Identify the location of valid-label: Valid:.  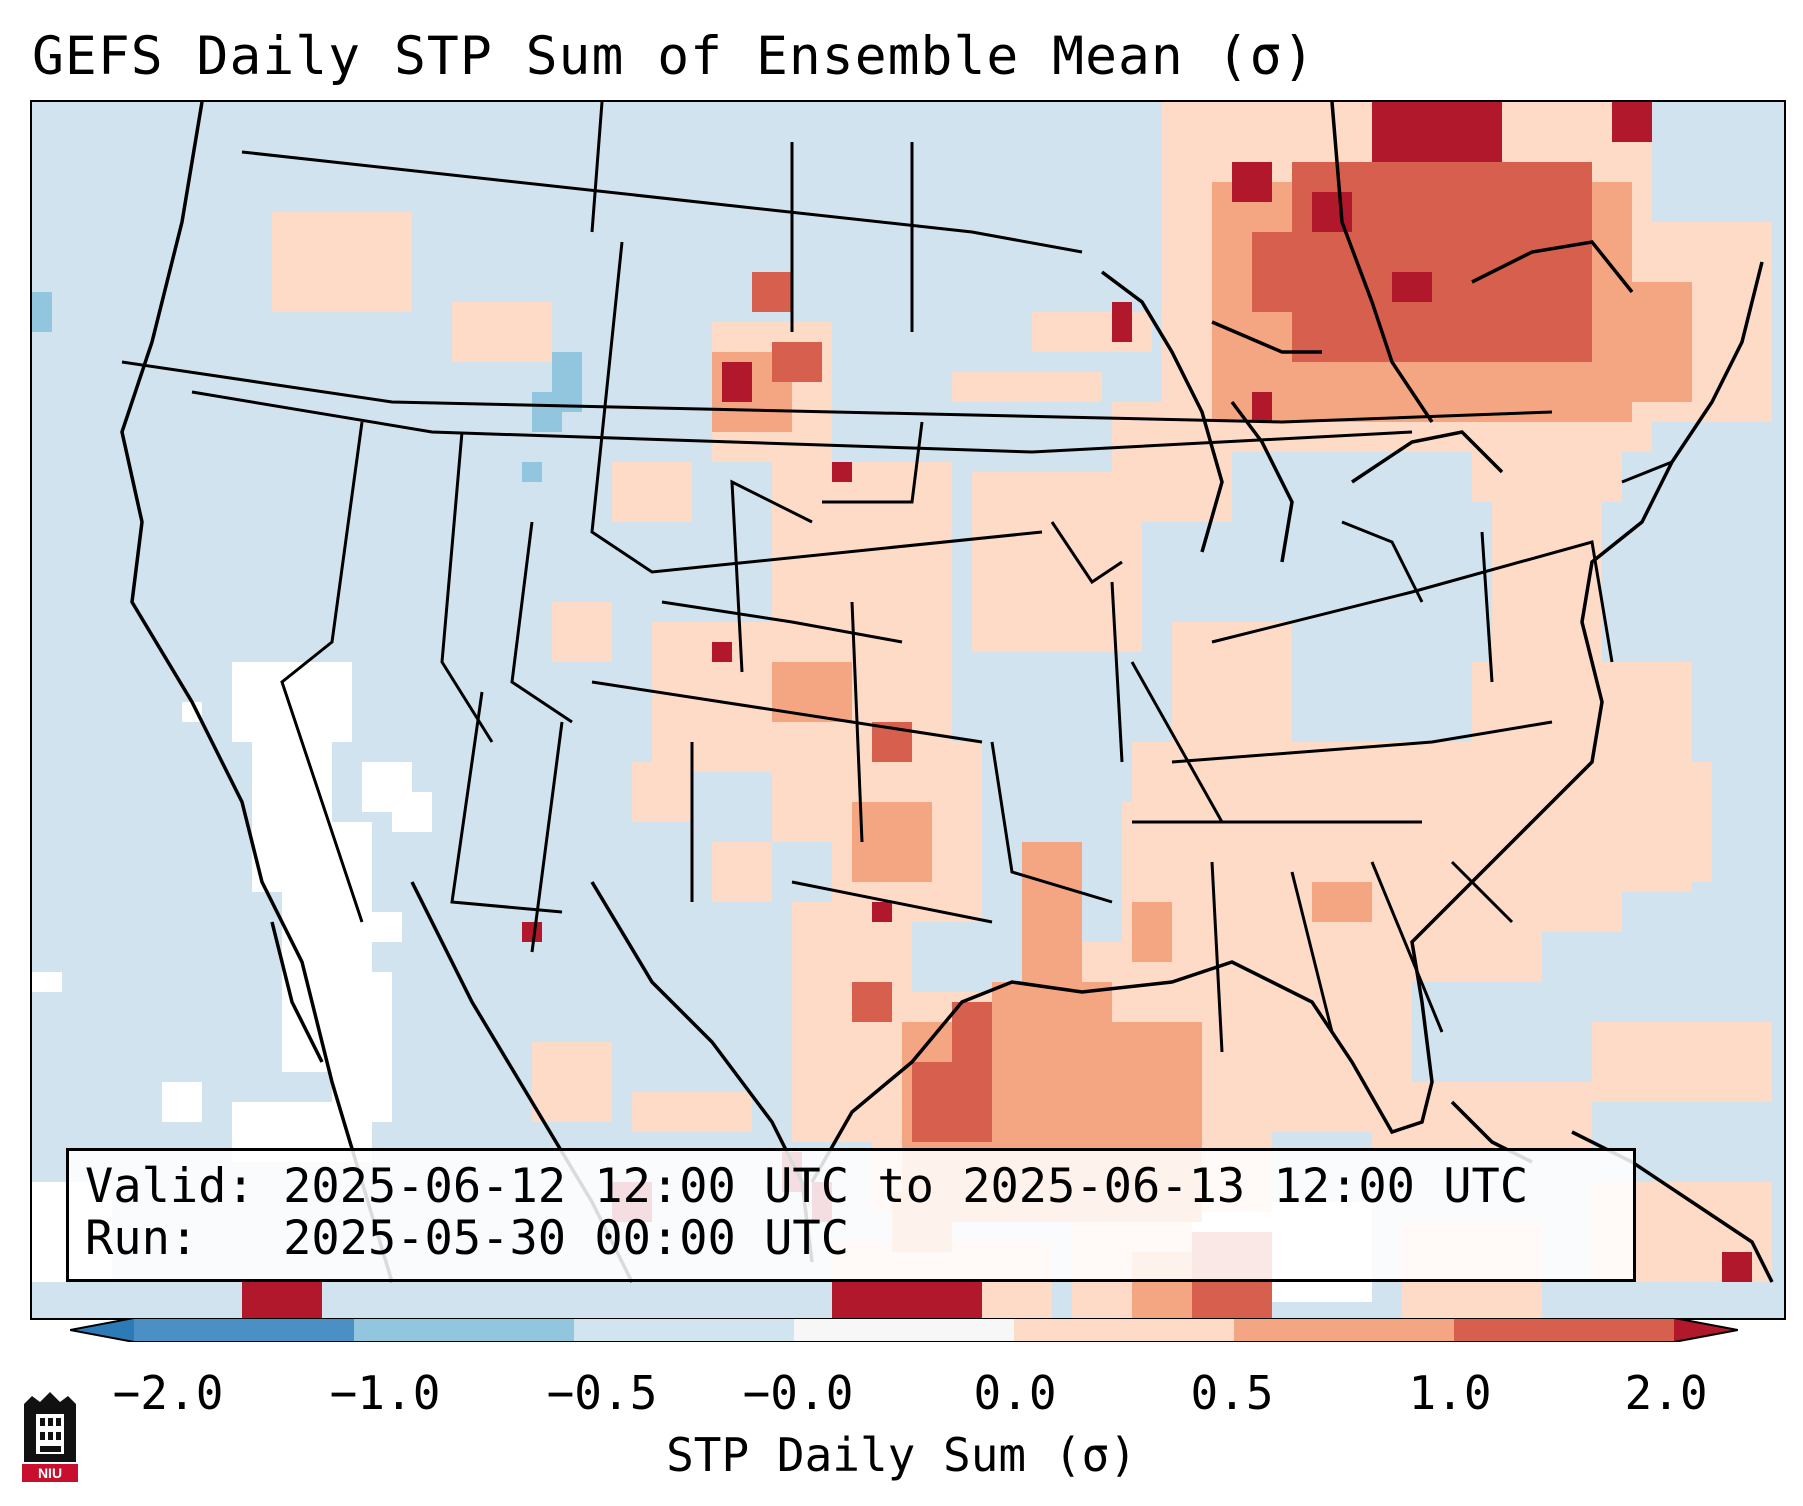
(170, 1186).